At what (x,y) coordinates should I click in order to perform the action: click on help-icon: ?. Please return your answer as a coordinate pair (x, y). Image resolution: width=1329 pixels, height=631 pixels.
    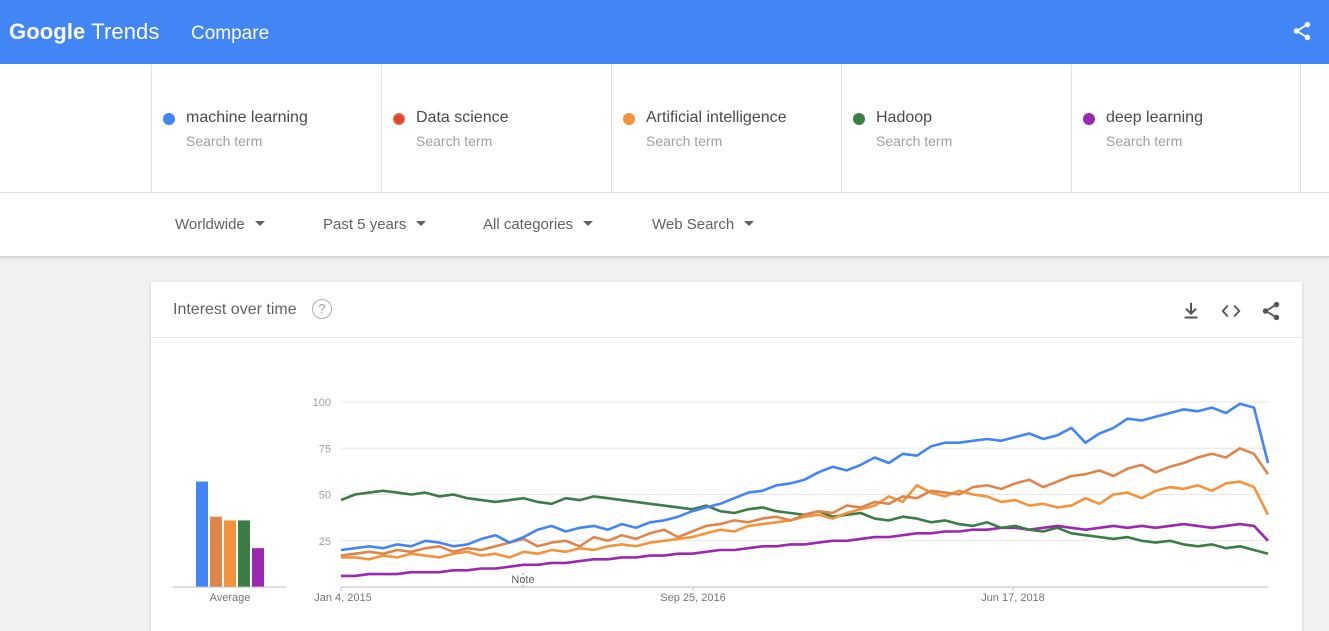
    Looking at the image, I should click on (322, 309).